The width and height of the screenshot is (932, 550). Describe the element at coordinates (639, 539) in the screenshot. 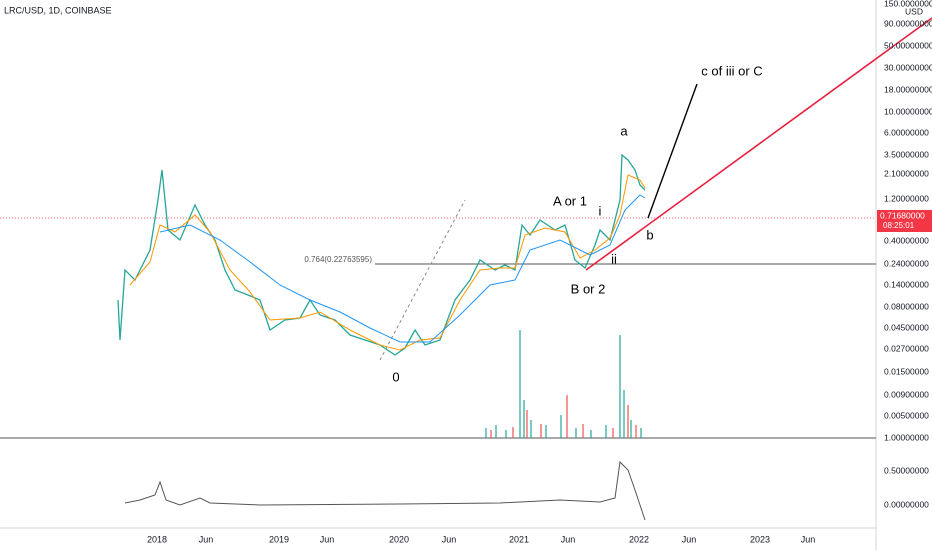

I see `time-axis-label: 2022` at that location.